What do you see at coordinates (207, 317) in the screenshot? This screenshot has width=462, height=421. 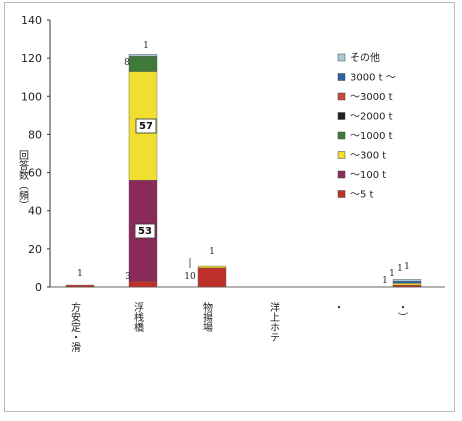 I see `category-label: 物揚場` at bounding box center [207, 317].